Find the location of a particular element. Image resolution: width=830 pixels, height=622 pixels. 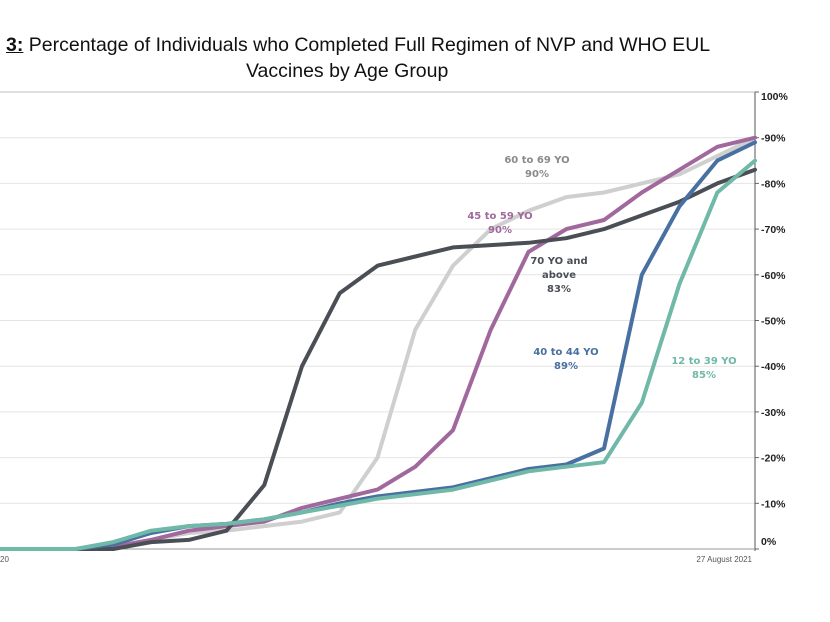

y-tick-label: -30% is located at coordinates (773, 413).